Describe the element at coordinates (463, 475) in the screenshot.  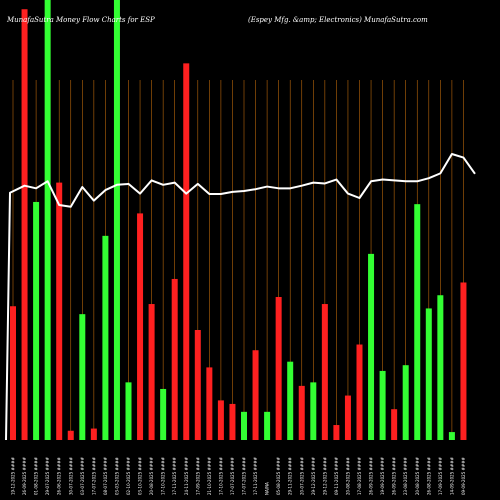
I see `x-tick-label-40: 09-09-2025 ####` at that location.